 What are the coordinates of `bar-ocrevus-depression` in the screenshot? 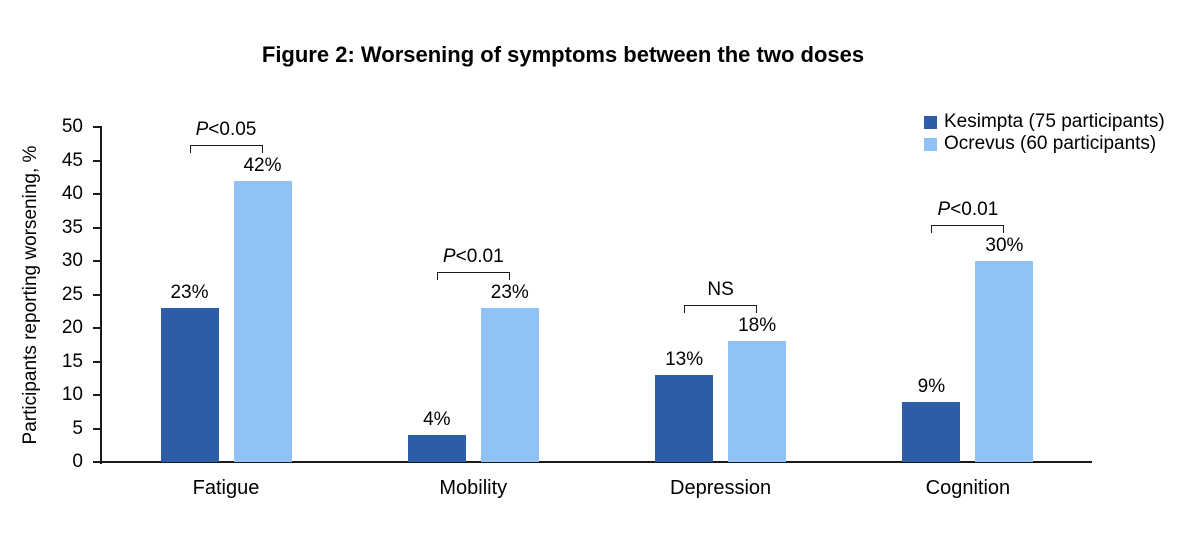 It's located at (757, 401).